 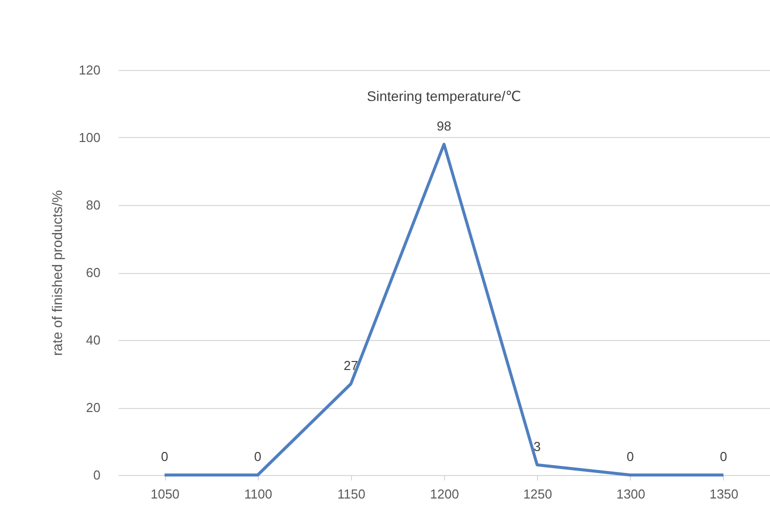 What do you see at coordinates (93, 340) in the screenshot?
I see `y-tick-label: 40` at bounding box center [93, 340].